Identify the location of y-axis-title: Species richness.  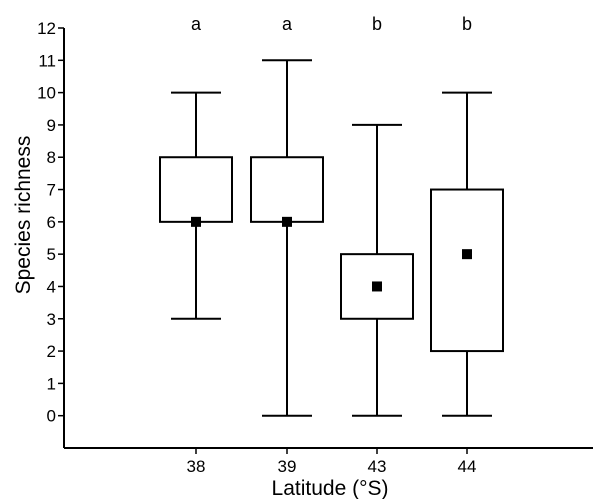
(23, 215).